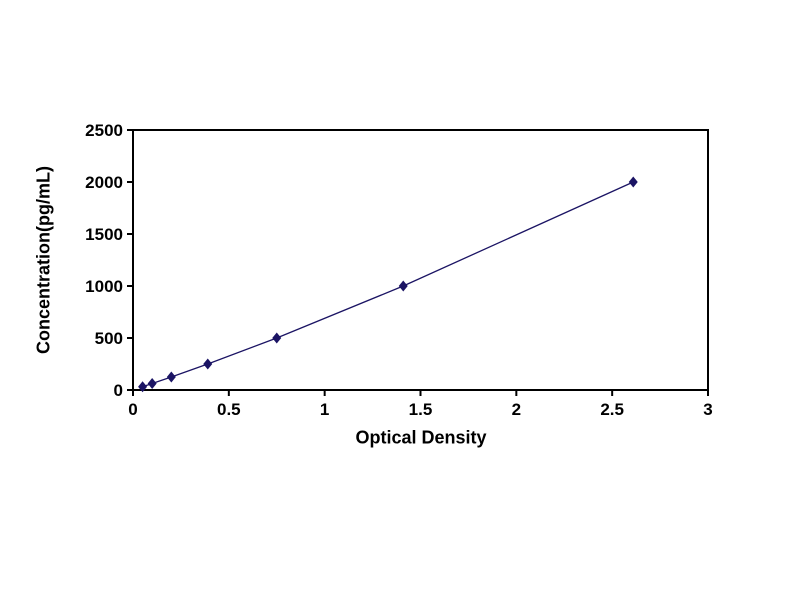 This screenshot has width=800, height=600. Describe the element at coordinates (421, 409) in the screenshot. I see `x-tick-label: 1.5` at that location.